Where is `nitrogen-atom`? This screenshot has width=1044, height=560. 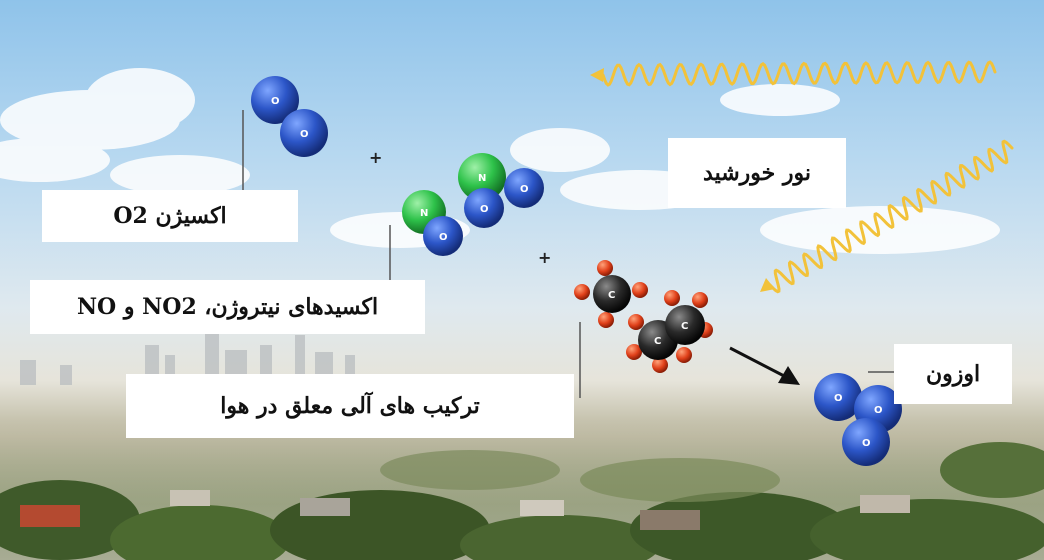
nitrogen-atom is located at coordinates (482, 177).